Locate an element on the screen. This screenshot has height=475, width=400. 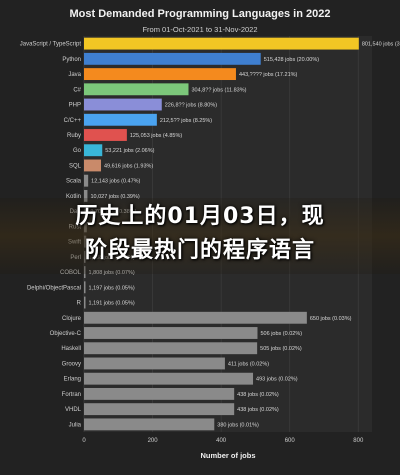
data-label: 411 jobs (0.02%) is located at coordinates (248, 364).